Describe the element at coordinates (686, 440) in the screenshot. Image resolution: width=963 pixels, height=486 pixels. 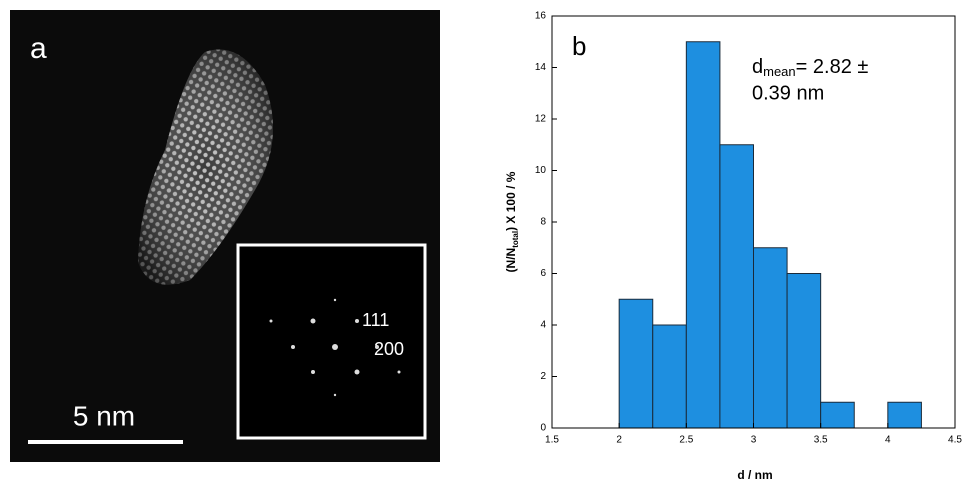
I see `x-tick-label: 2.5` at that location.